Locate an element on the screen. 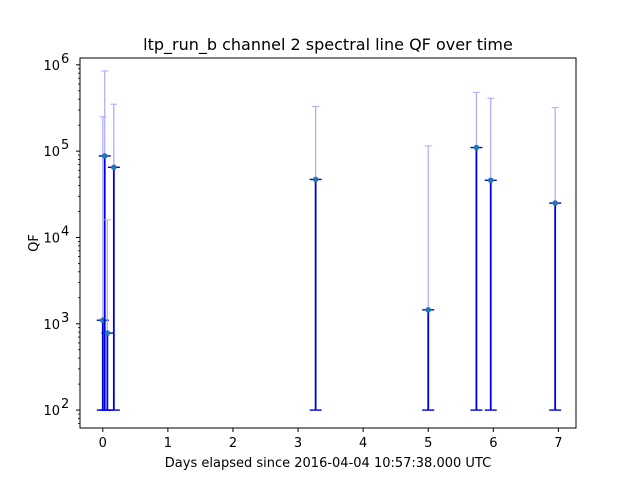 Image resolution: width=640 pixels, height=480 pixels. y-tick-exponent: 6 is located at coordinates (65, 59).